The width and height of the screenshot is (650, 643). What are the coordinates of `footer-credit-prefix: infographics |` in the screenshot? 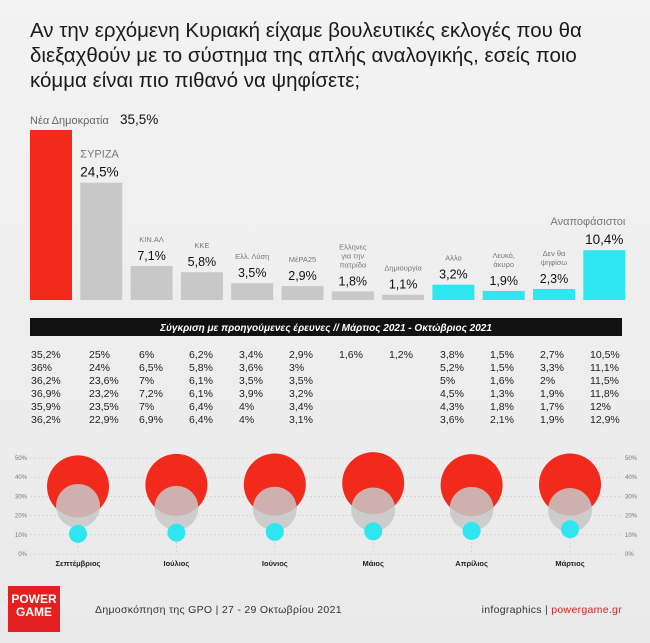 It's located at (516, 610).